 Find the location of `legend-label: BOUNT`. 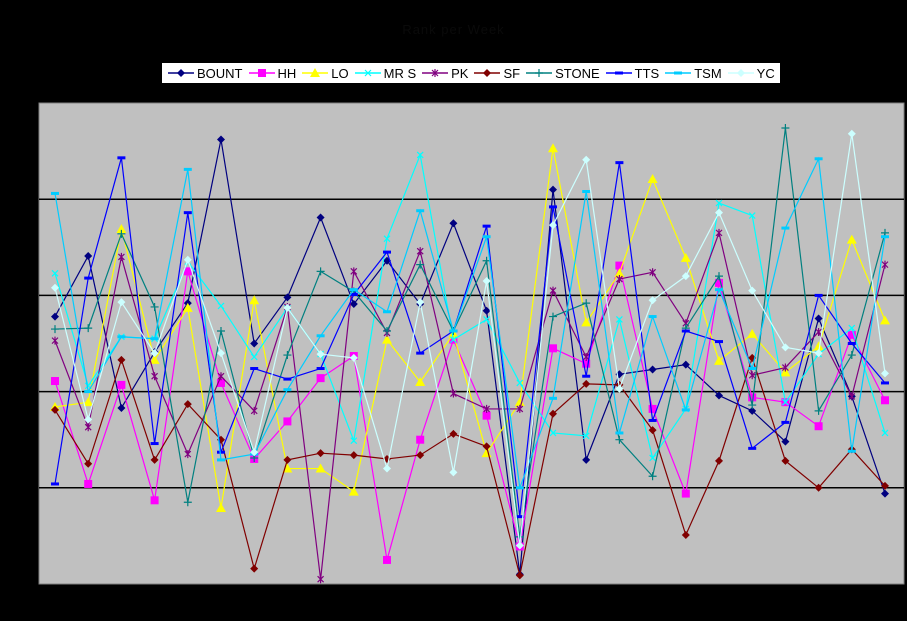

legend-label: BOUNT is located at coordinates (220, 73).